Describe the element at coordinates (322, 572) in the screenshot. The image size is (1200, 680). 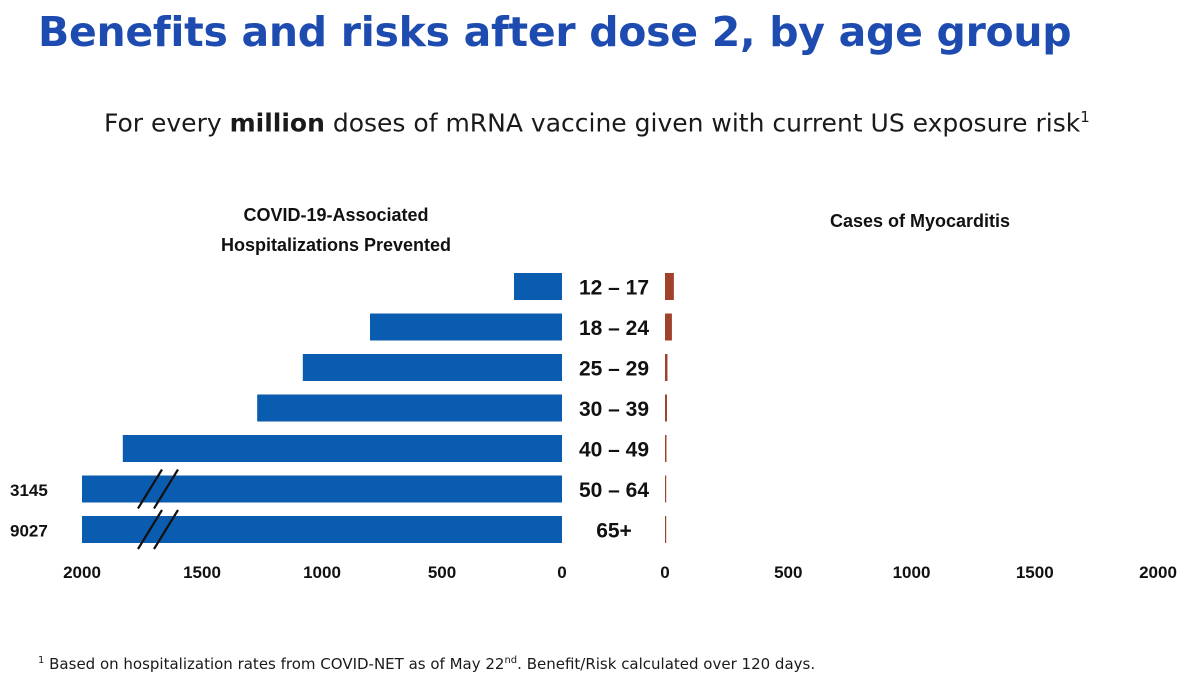
I see `benefit-axis-tick: 1000` at that location.